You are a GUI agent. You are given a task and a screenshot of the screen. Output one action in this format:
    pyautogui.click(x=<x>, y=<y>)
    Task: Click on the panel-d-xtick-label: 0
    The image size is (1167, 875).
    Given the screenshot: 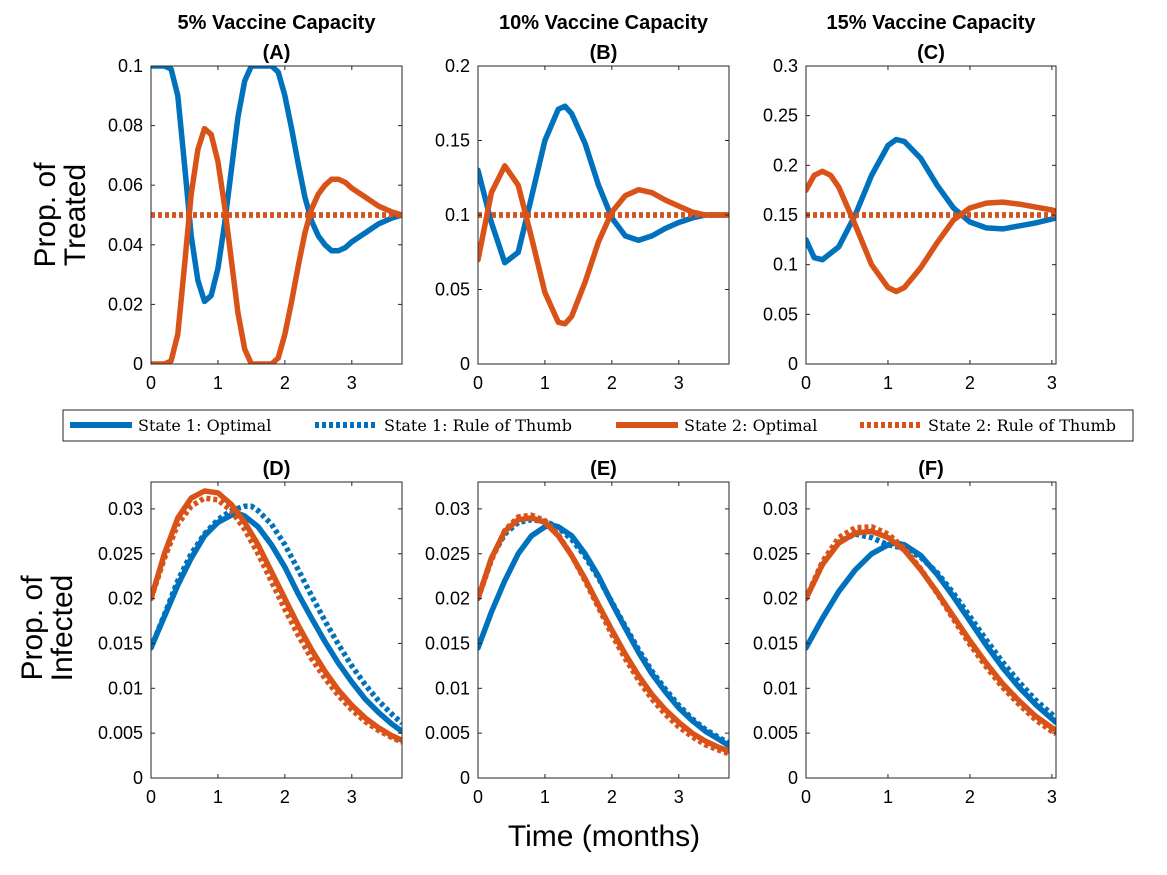 What is the action you would take?
    pyautogui.click(x=151, y=797)
    